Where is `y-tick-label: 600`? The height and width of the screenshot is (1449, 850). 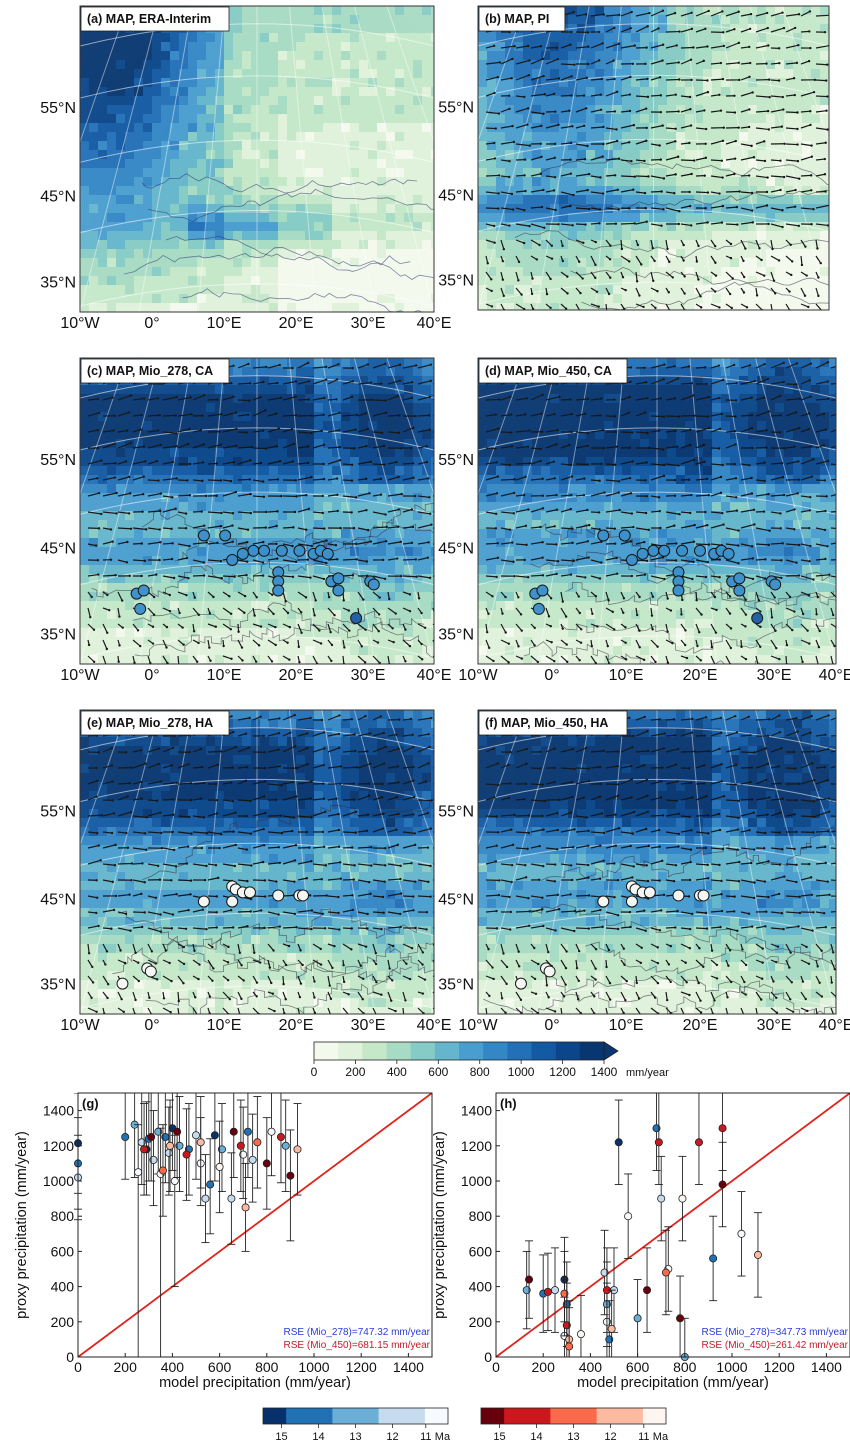
y-tick-label: 600 is located at coordinates (63, 1251).